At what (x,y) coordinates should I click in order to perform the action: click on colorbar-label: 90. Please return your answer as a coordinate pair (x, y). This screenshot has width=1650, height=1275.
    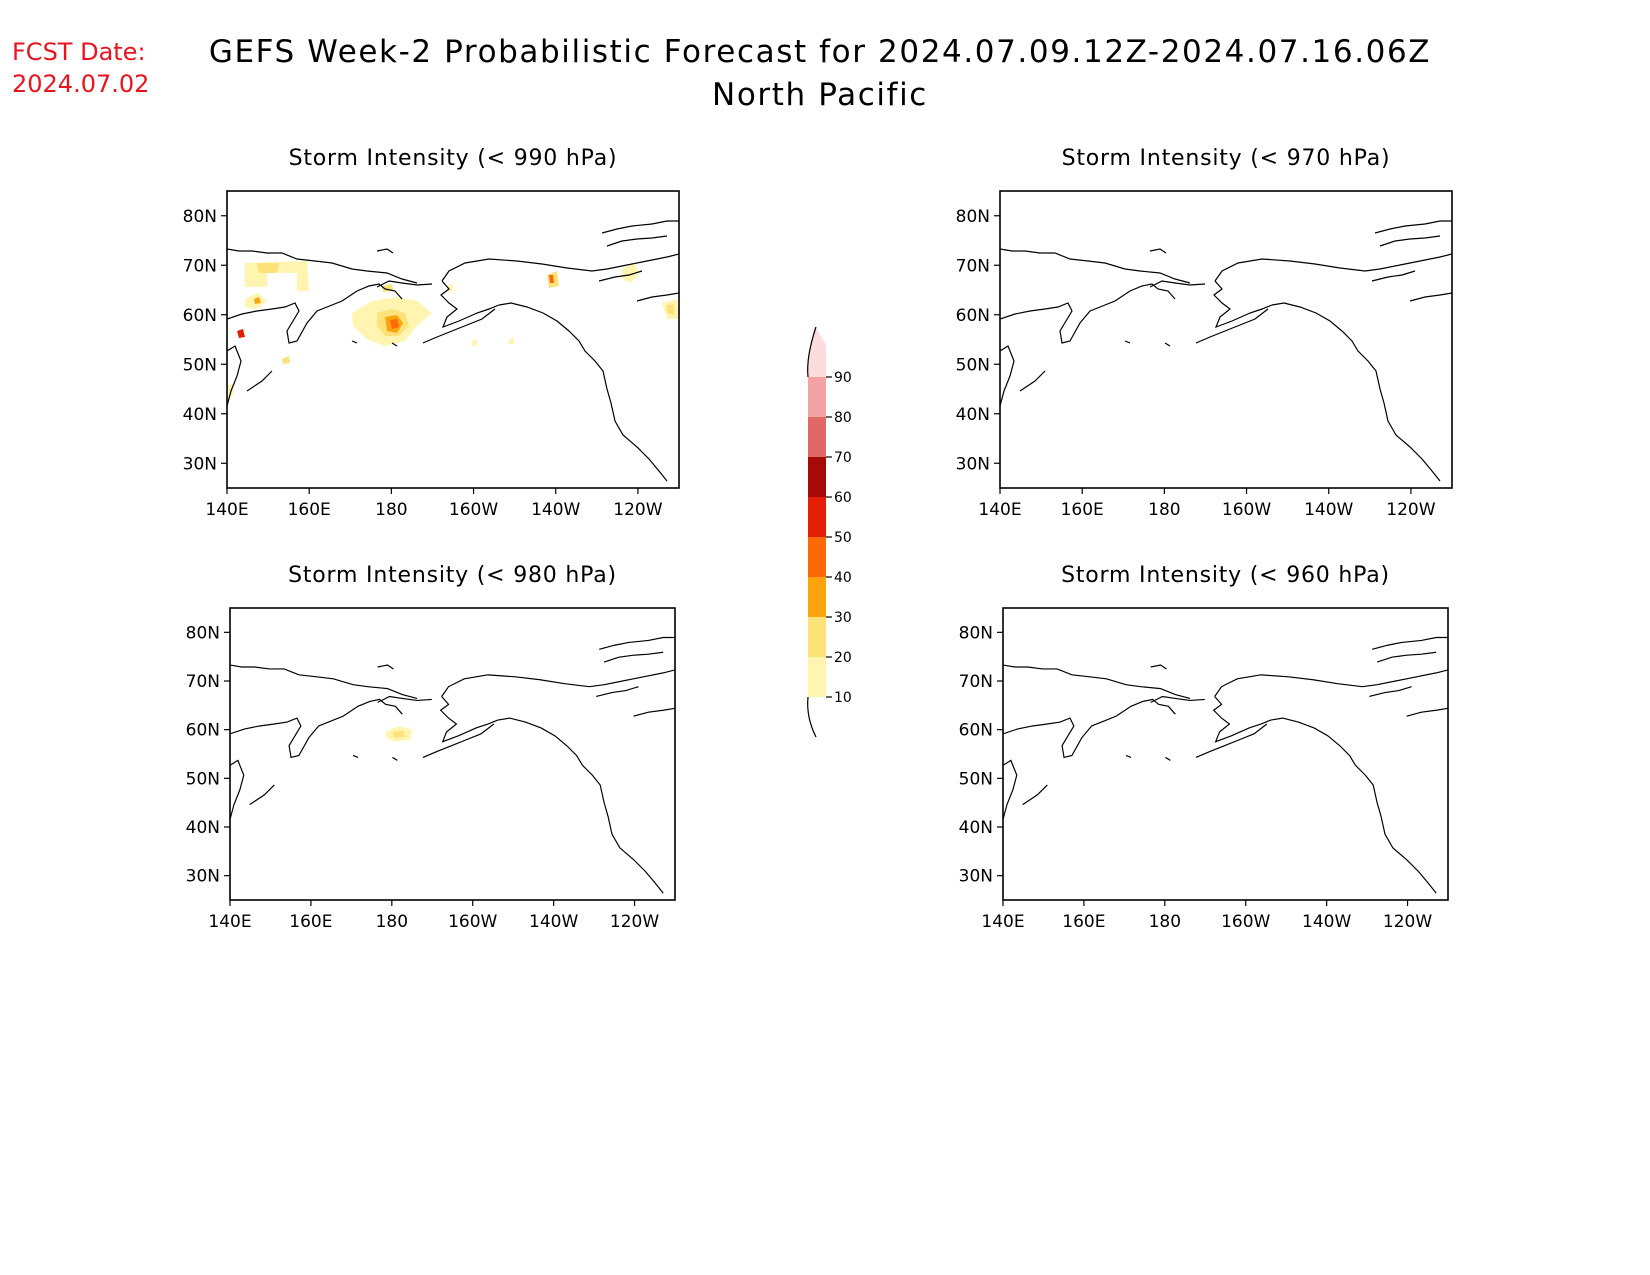
    Looking at the image, I should click on (843, 378).